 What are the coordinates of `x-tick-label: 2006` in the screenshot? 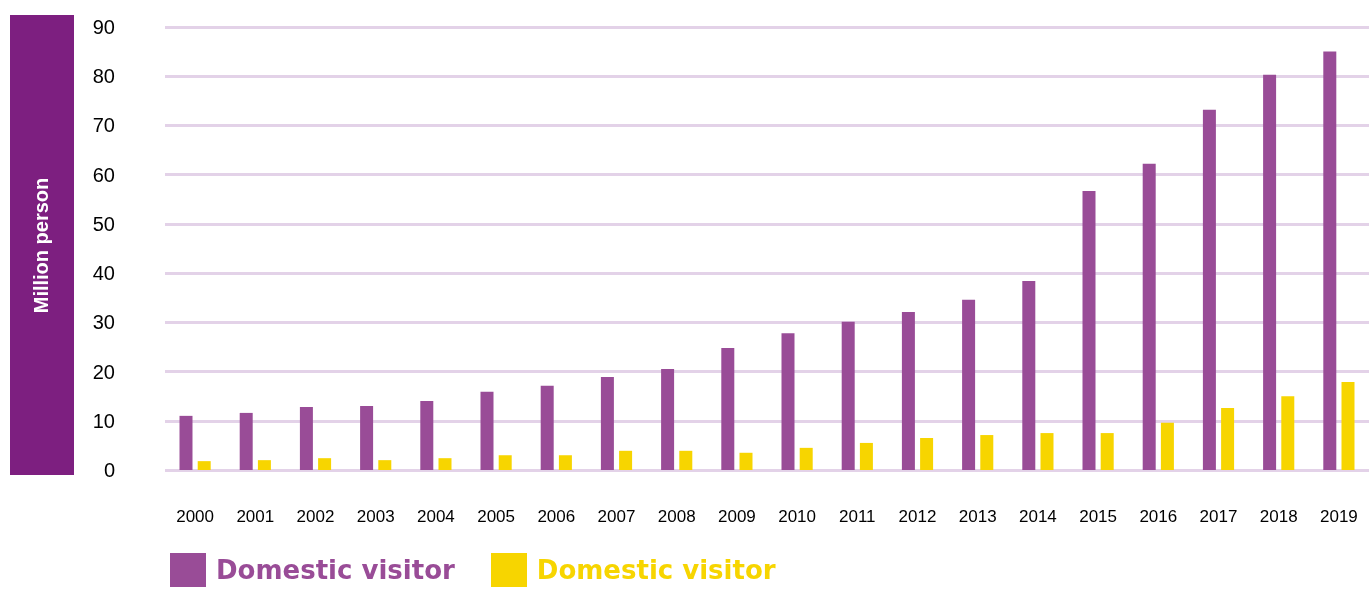 It's located at (556, 516).